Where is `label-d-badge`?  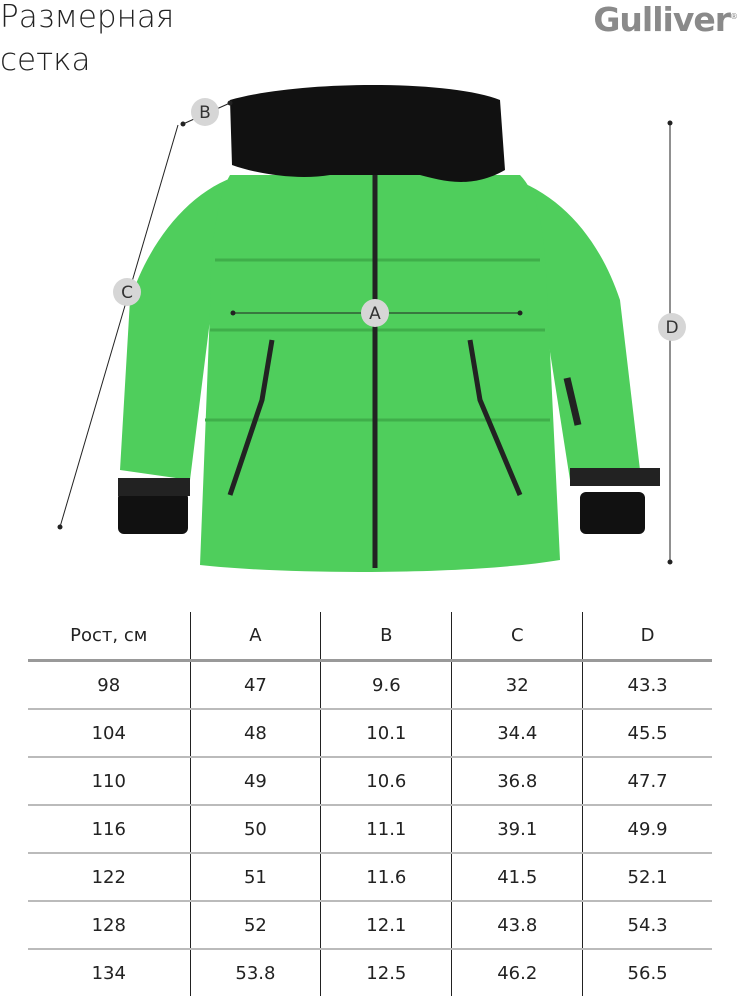
label-d-badge is located at coordinates (672, 327).